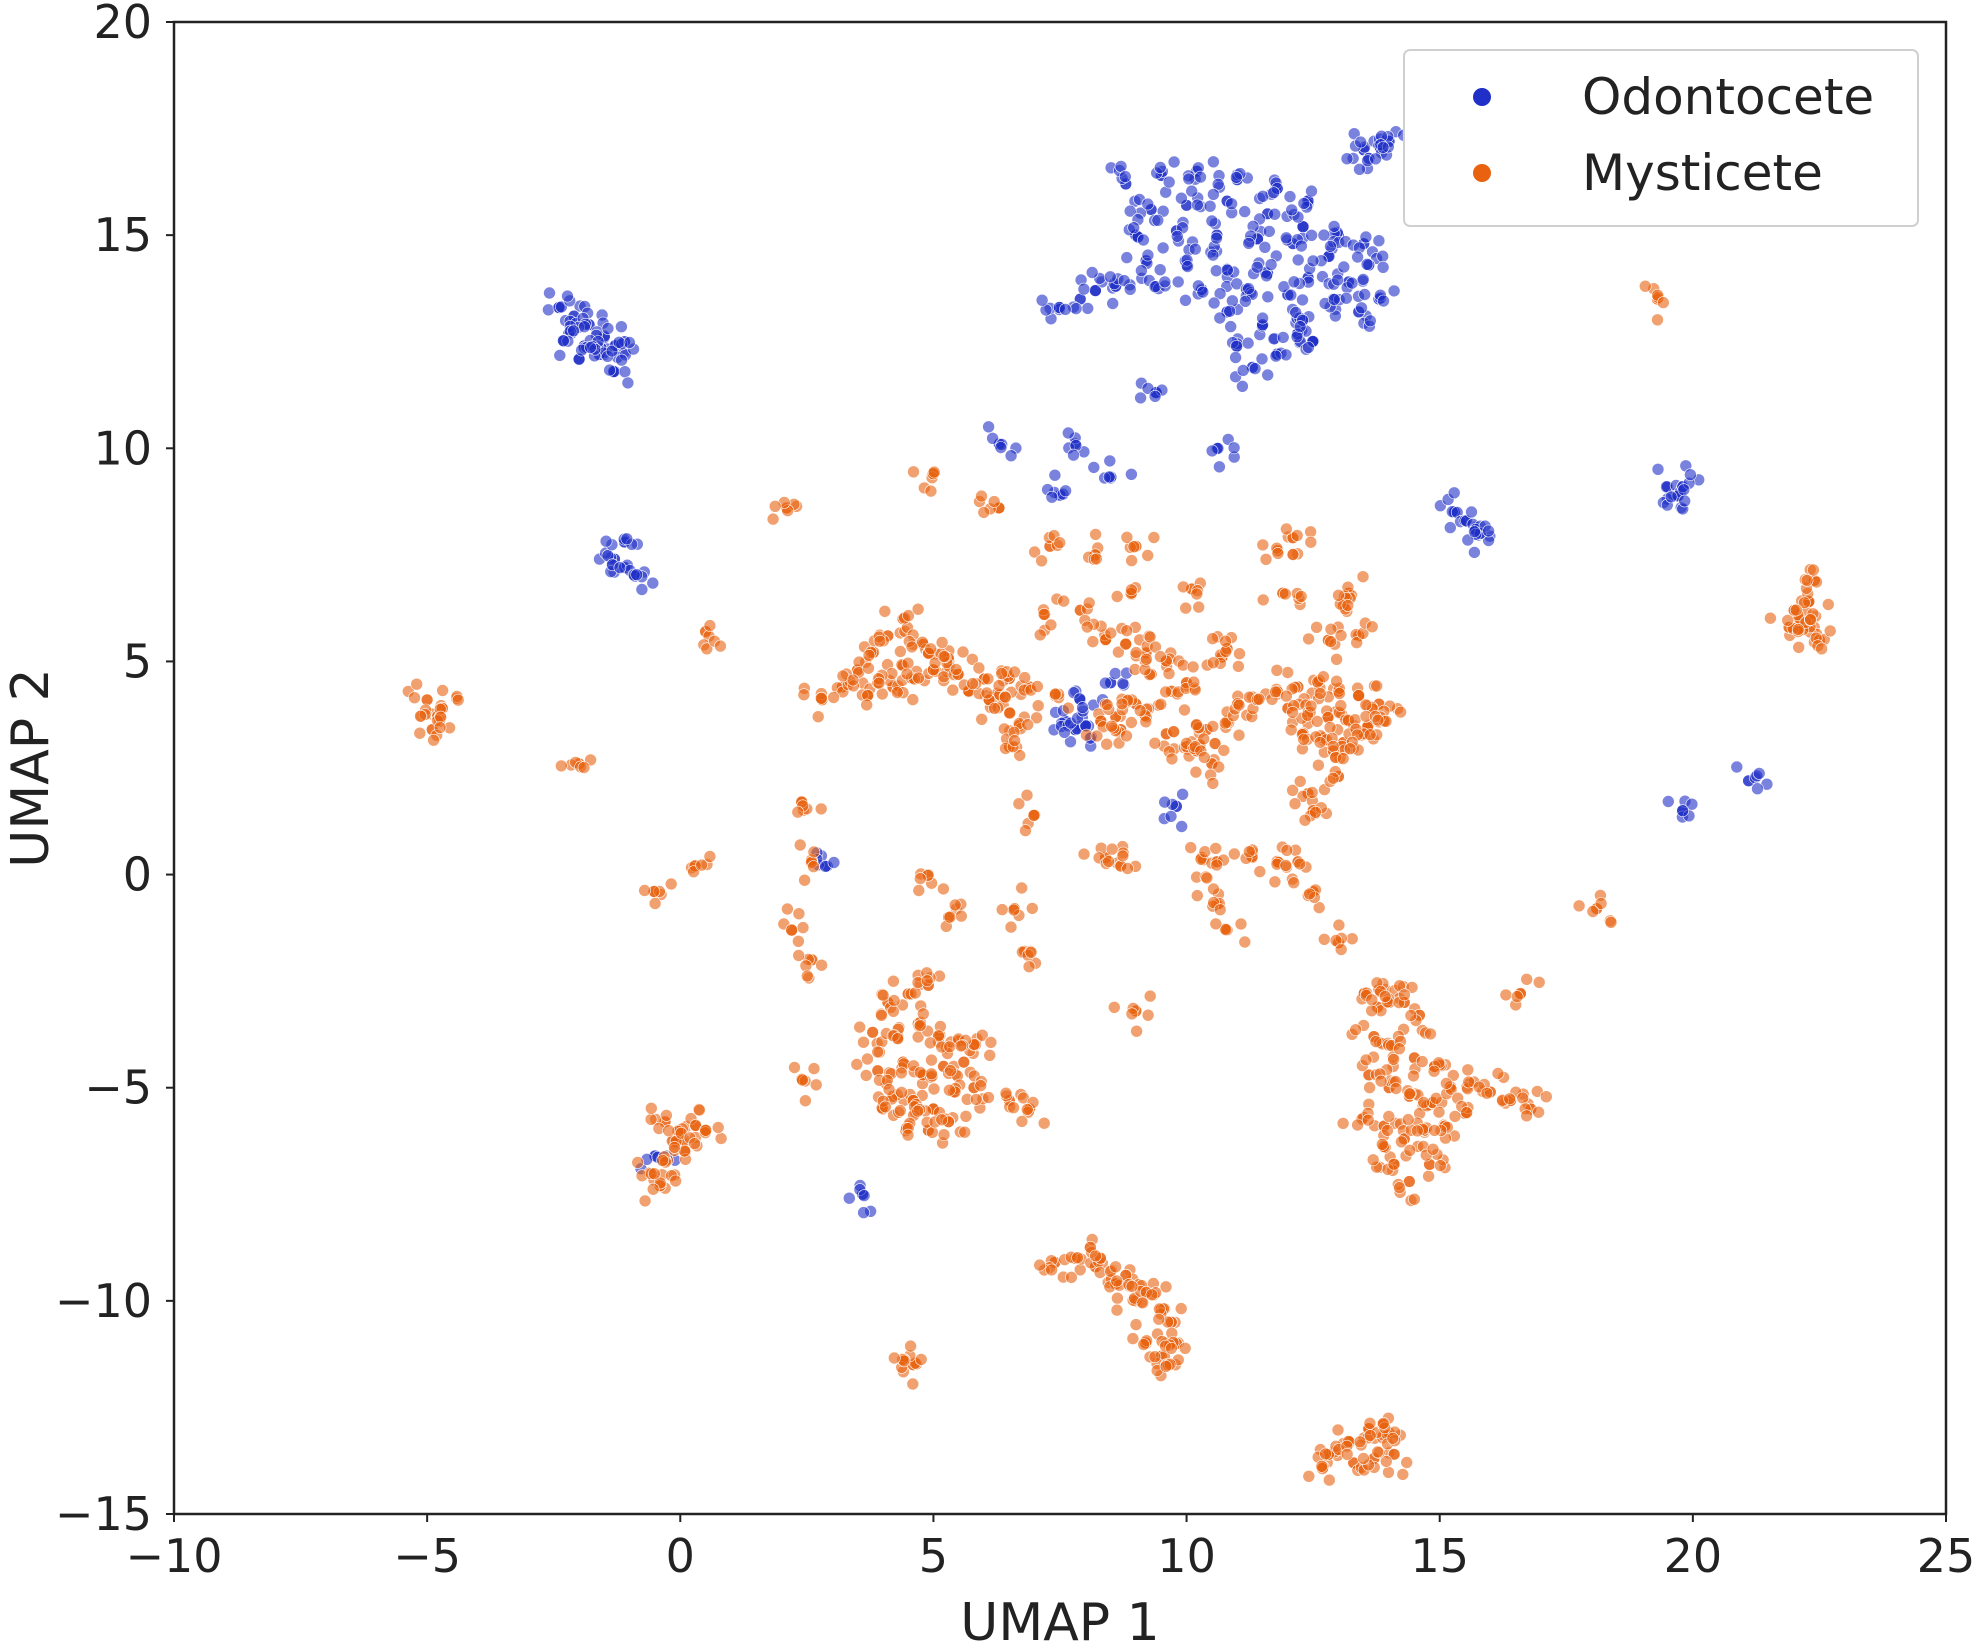 The width and height of the screenshot is (1978, 1650). I want to click on x-axis-title: UMAP 1, so click(1059, 1621).